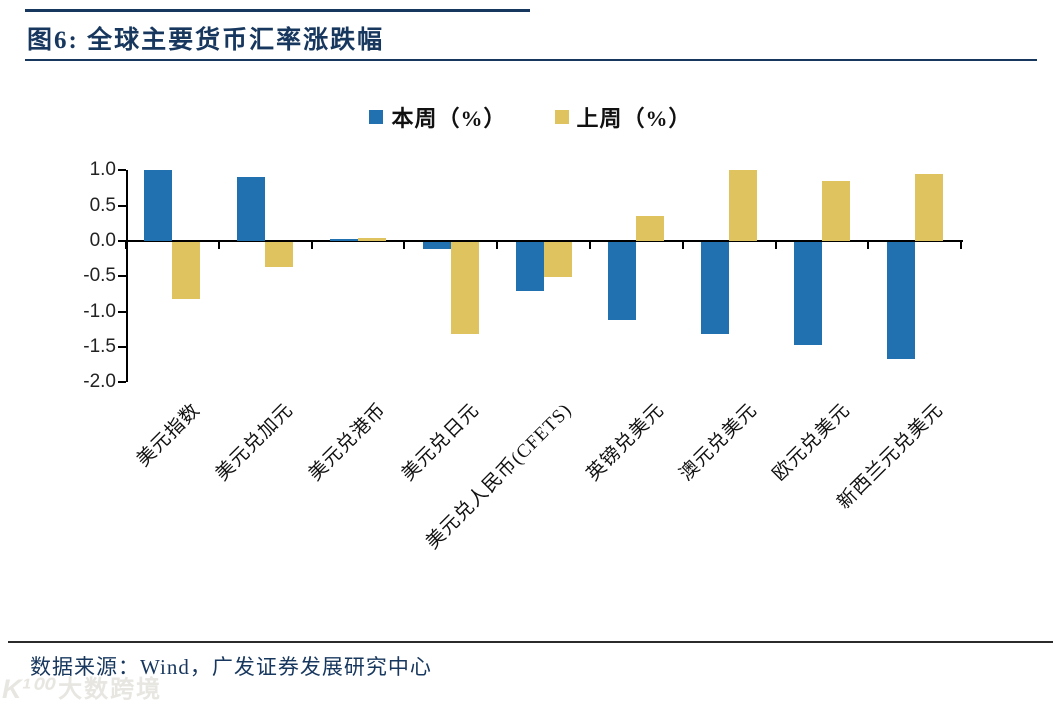 The image size is (1061, 712). I want to click on header-top-rule, so click(277, 10).